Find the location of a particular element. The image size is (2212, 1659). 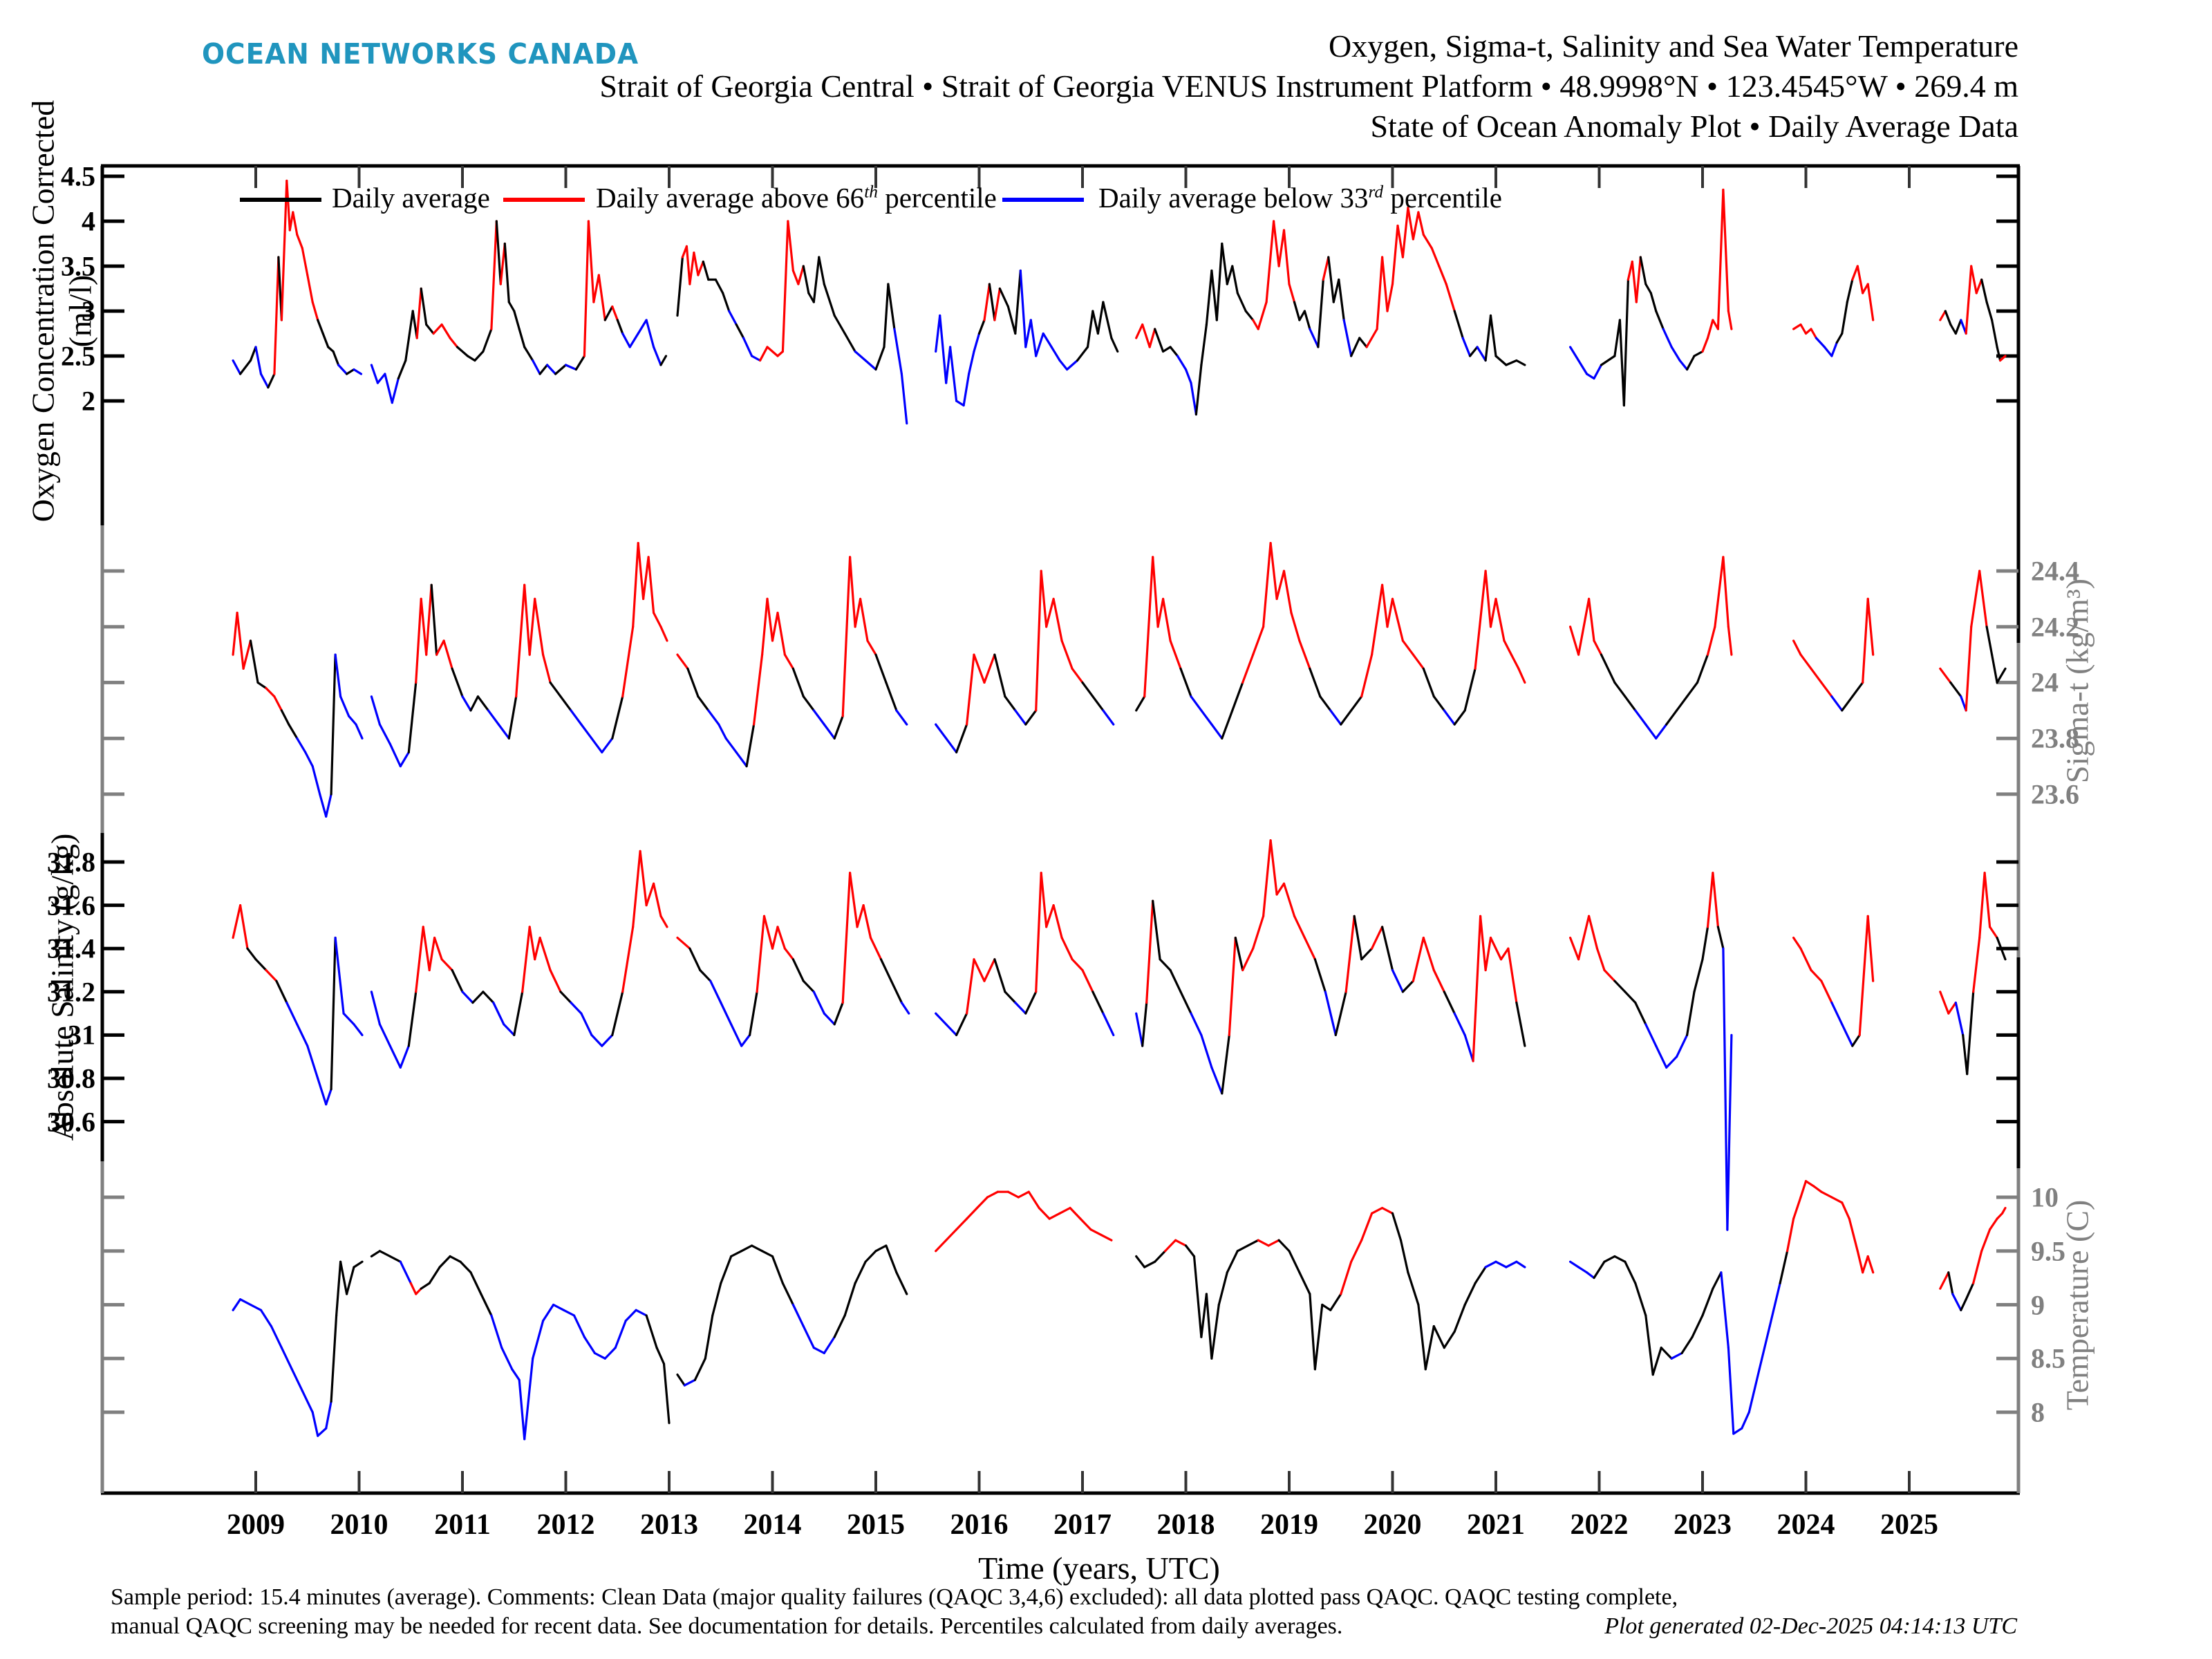

x-tick-label: 2018 is located at coordinates (1185, 1525).